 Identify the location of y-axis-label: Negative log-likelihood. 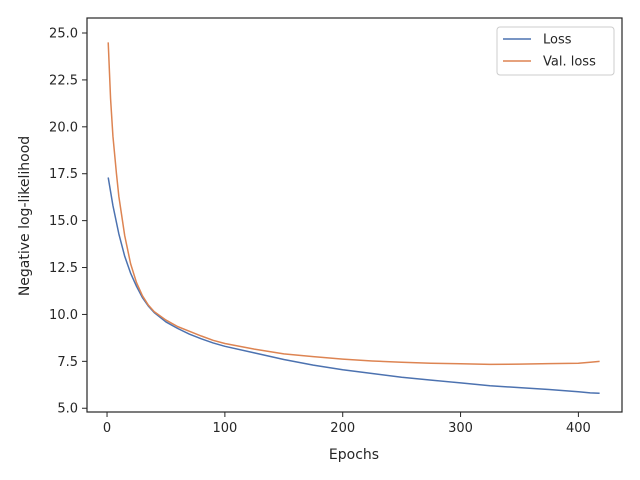
(25, 216).